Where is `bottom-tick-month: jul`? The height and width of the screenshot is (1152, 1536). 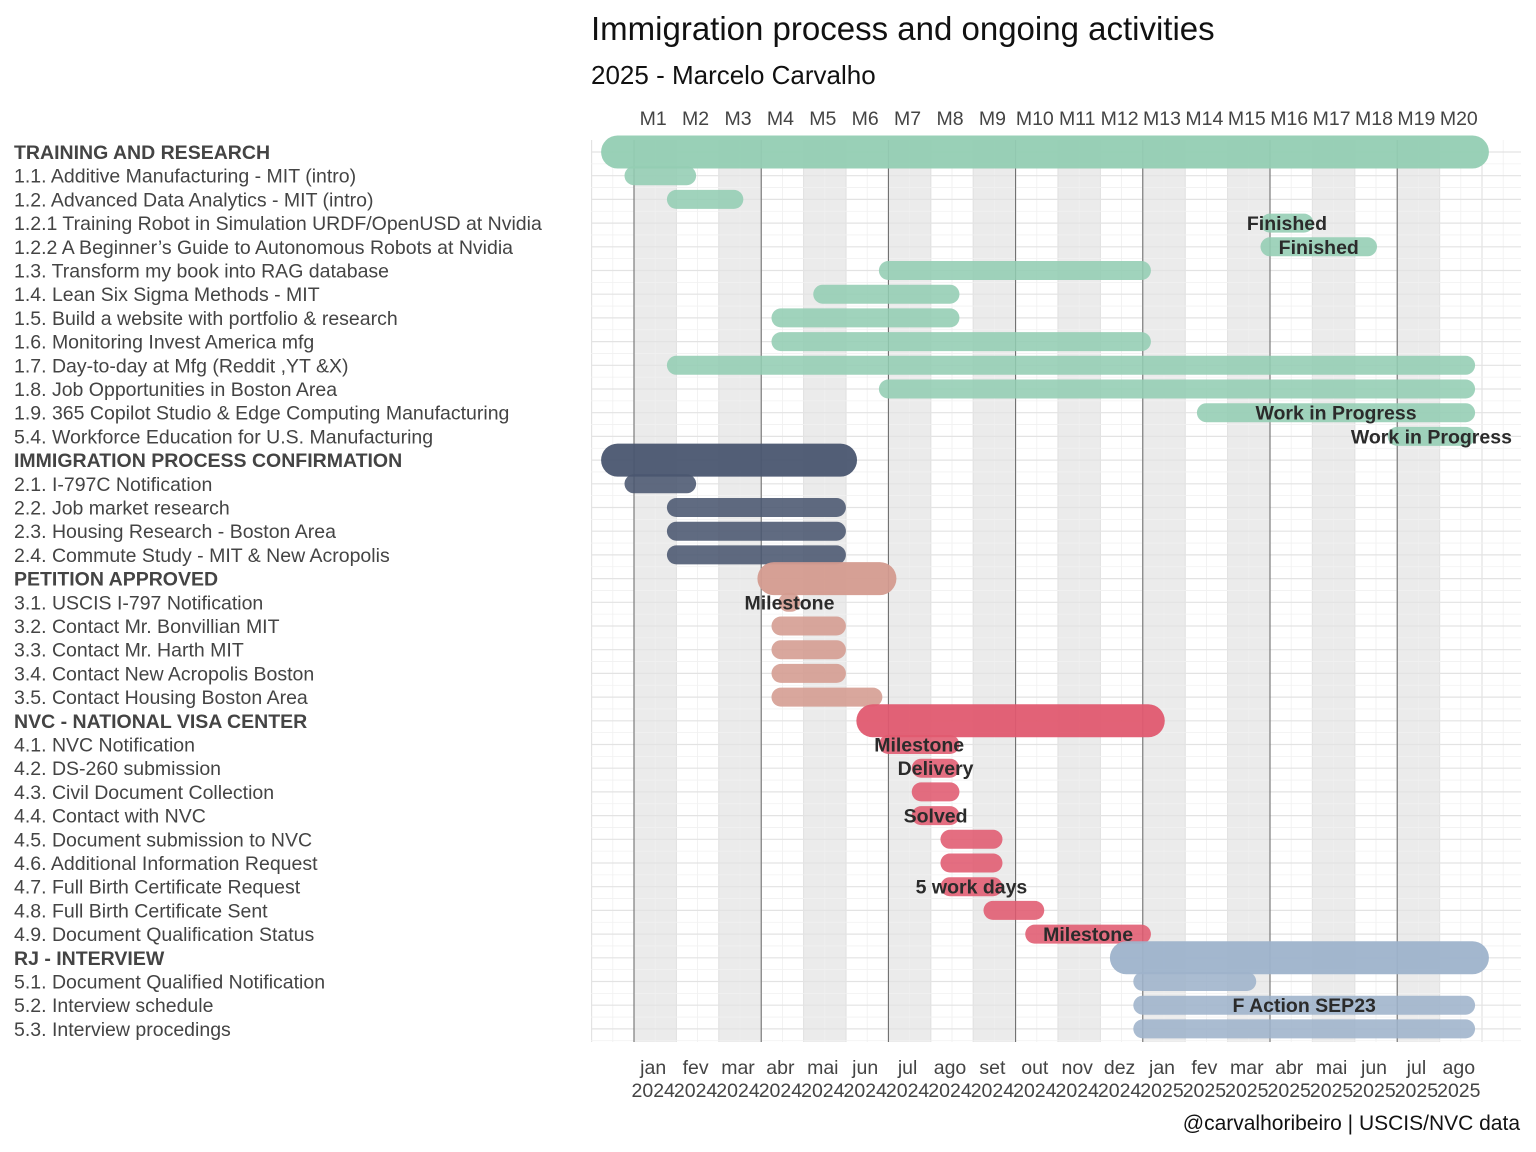 bottom-tick-month: jul is located at coordinates (907, 1068).